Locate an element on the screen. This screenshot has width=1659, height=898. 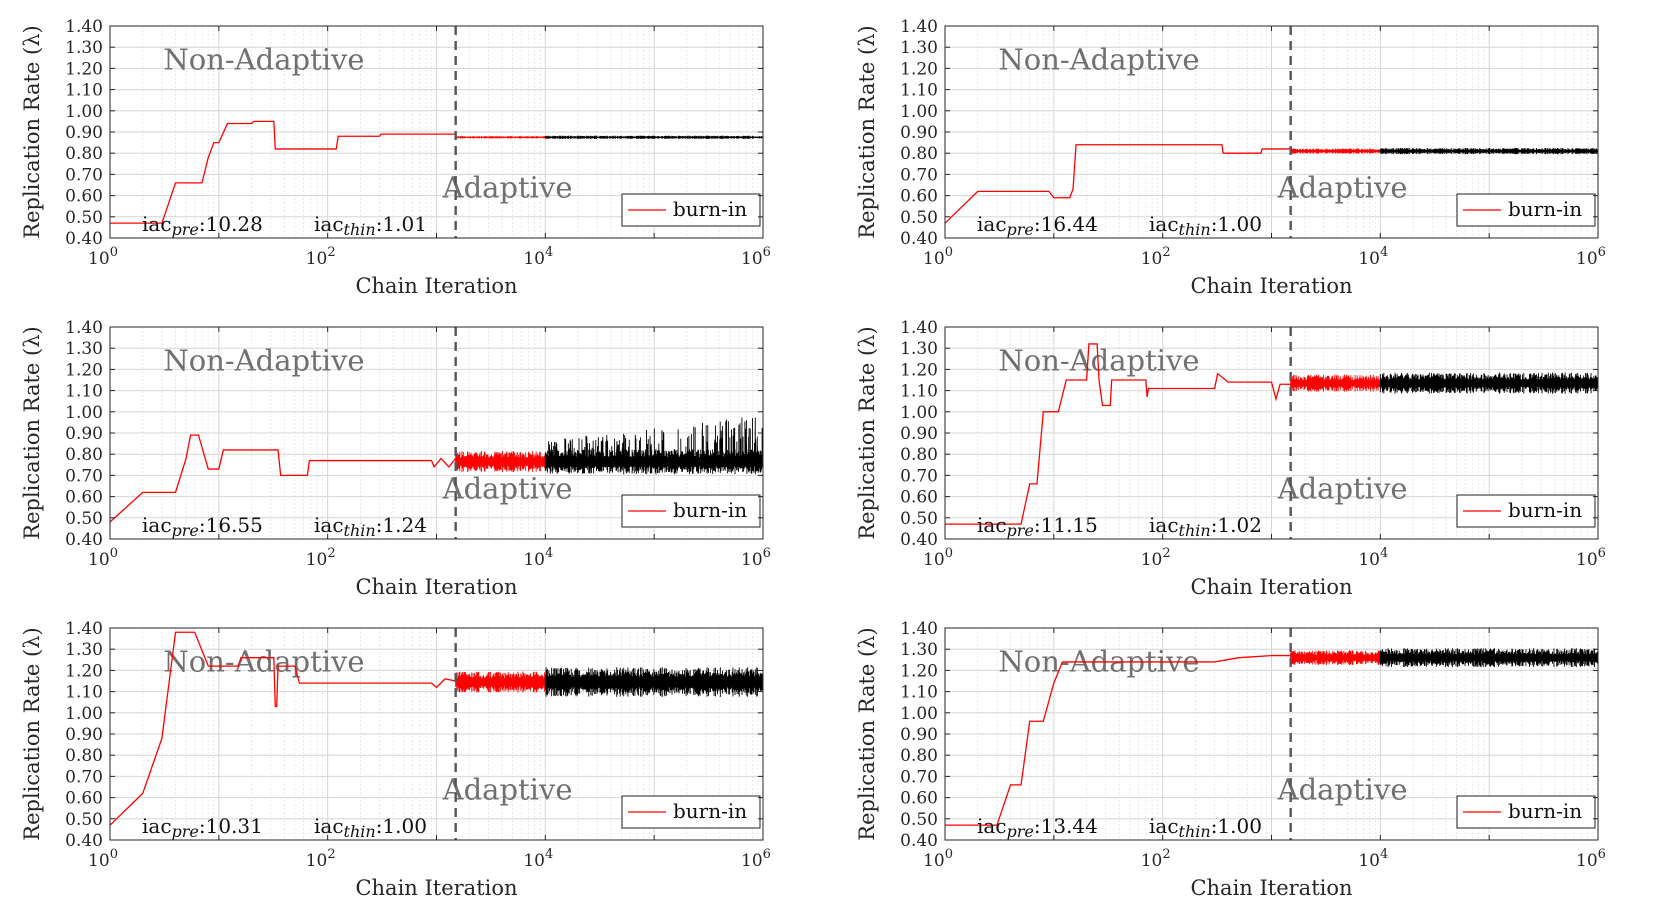
iac-thin-annotation: iacthin:1.00 is located at coordinates (1205, 225).